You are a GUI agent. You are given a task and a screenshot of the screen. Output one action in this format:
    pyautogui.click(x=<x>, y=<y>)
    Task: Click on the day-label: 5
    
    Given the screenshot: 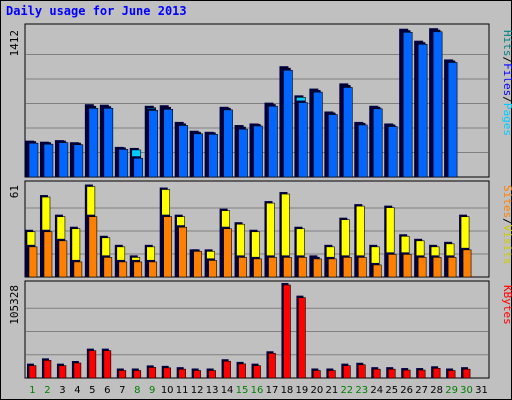 What is the action you would take?
    pyautogui.click(x=92, y=390)
    